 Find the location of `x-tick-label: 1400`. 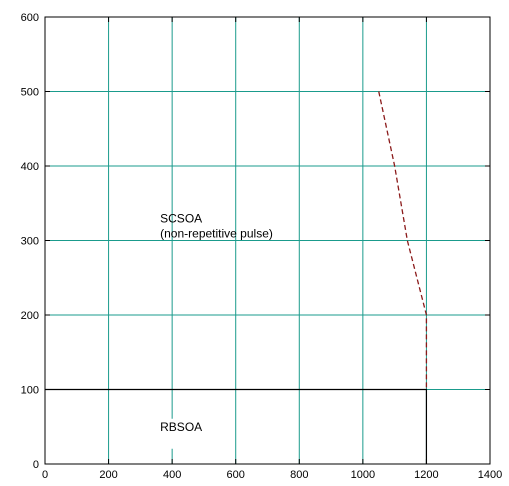

x-tick-label: 1400 is located at coordinates (490, 475).